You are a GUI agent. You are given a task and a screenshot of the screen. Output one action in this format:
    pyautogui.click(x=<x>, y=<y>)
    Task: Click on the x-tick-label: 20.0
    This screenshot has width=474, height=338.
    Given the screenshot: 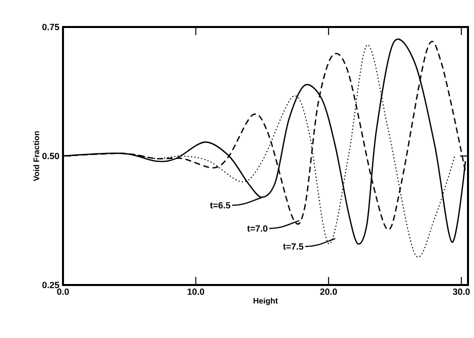 What is the action you would take?
    pyautogui.click(x=328, y=291)
    